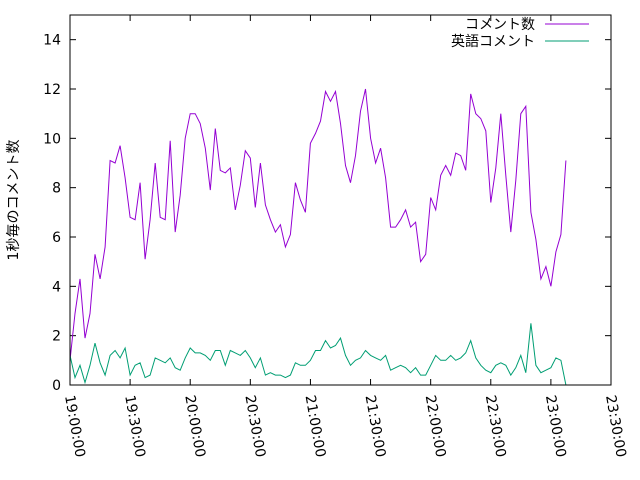 The height and width of the screenshot is (480, 640). I want to click on y-tick-label: 0, so click(56, 386).